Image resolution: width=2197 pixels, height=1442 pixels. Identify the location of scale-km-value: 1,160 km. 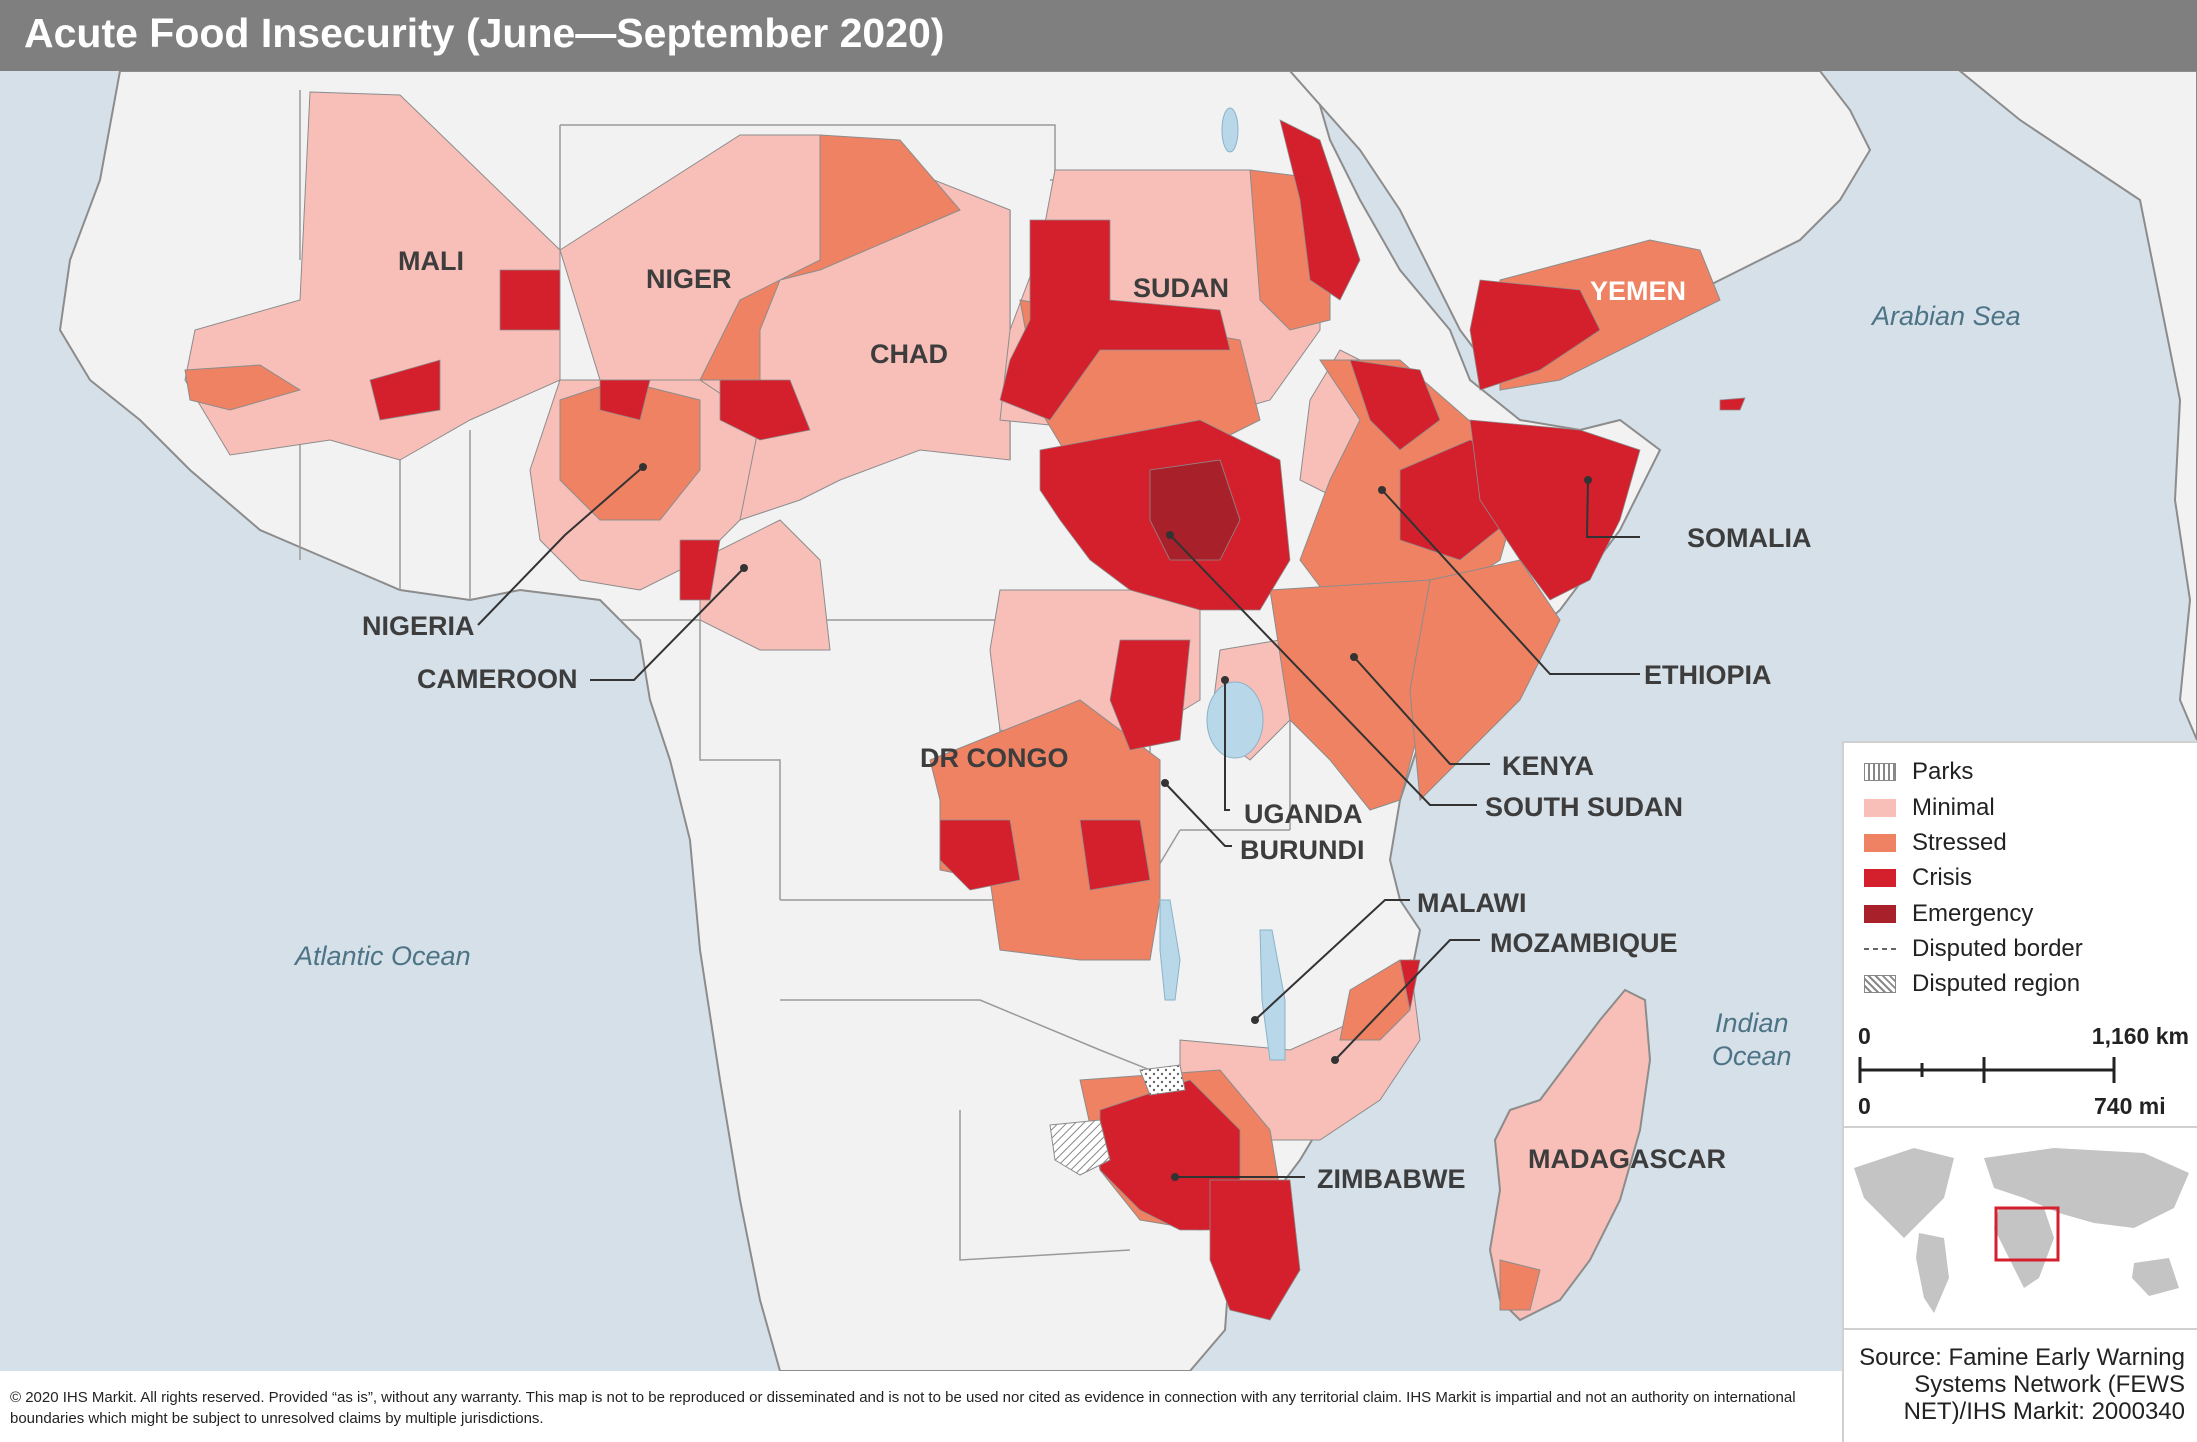
(2140, 1036).